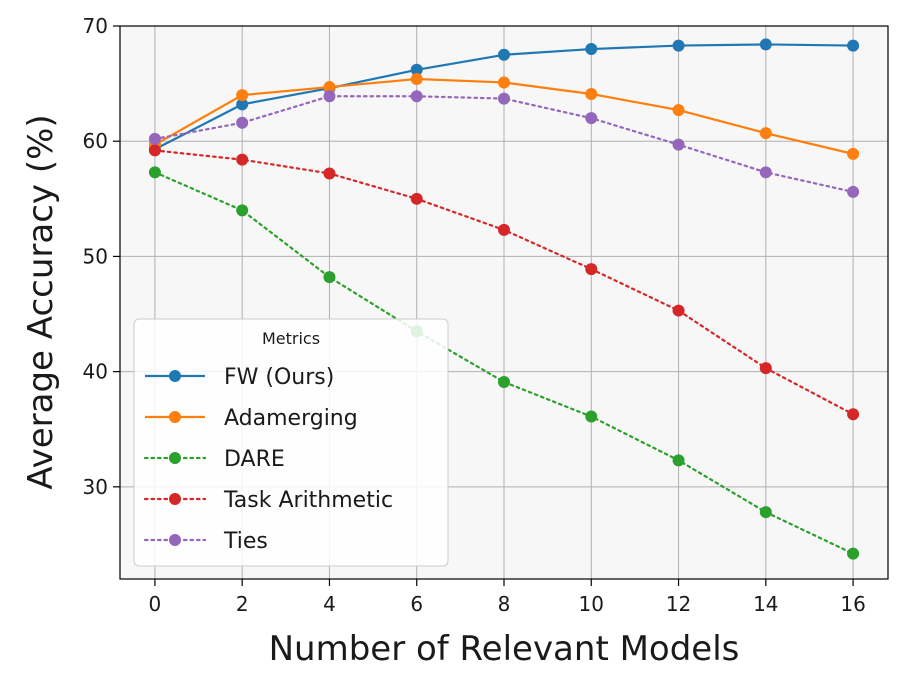 The width and height of the screenshot is (921, 691). I want to click on legend-label: Task Arithmetic, so click(308, 500).